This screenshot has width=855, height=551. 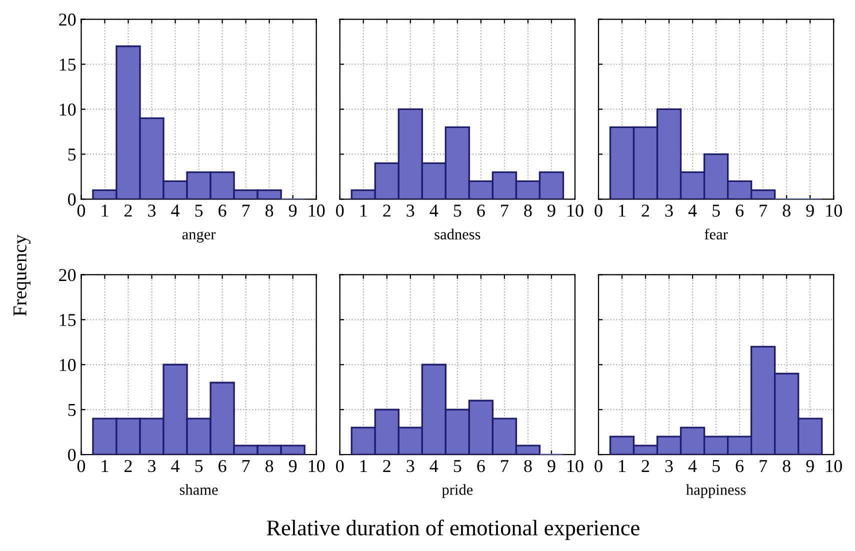 What do you see at coordinates (457, 234) in the screenshot?
I see `x-axis-title: sadness` at bounding box center [457, 234].